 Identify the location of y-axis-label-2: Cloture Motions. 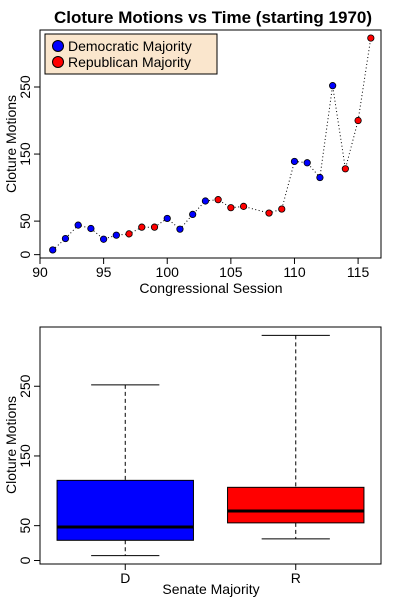
(11, 445).